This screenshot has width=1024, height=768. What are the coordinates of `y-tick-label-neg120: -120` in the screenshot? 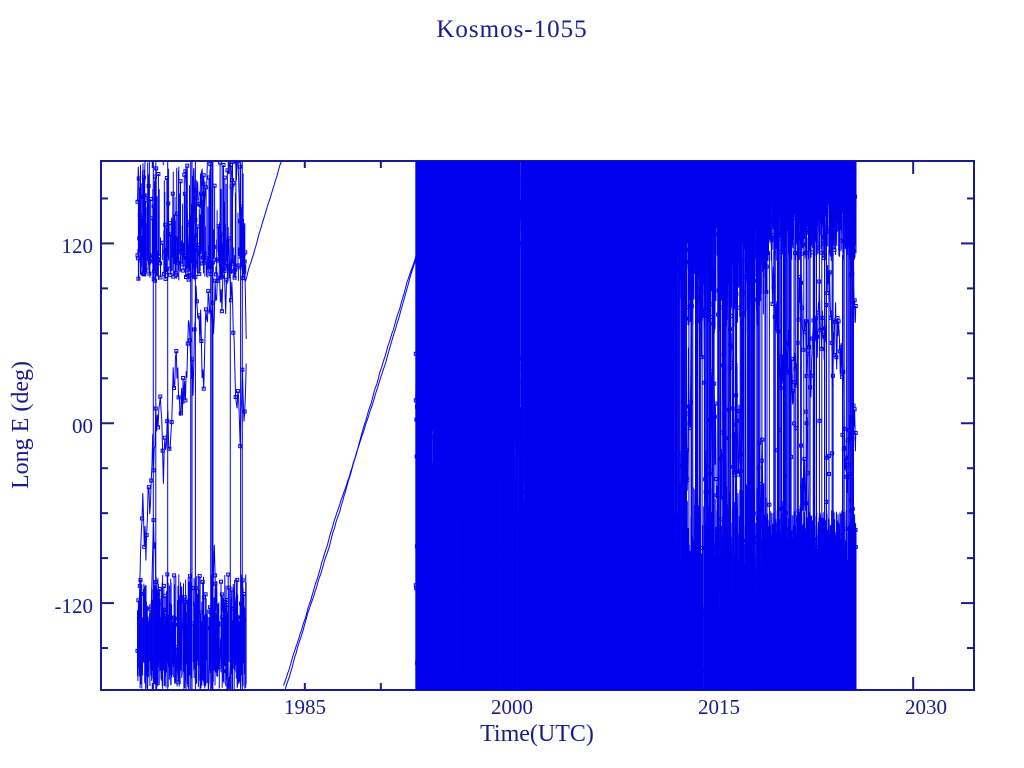 It's located at (74, 606).